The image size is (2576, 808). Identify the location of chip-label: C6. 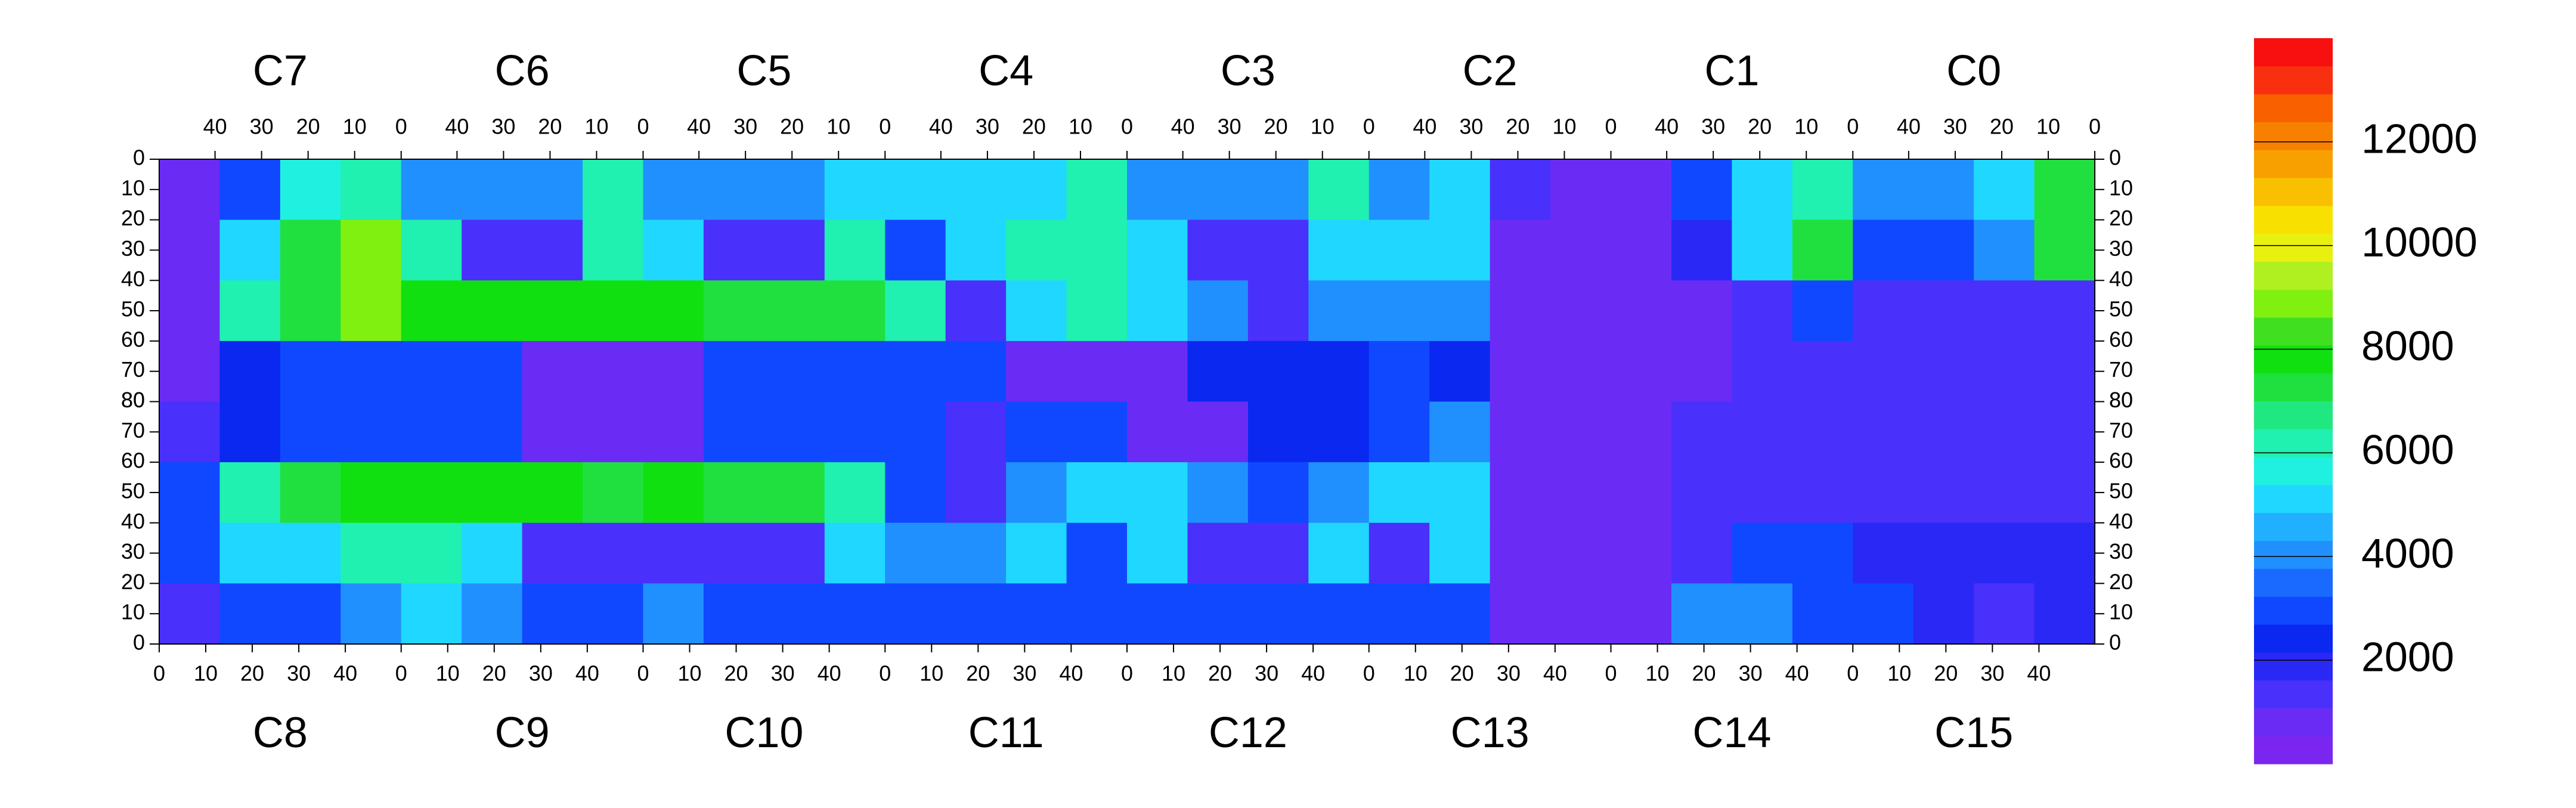
(522, 71).